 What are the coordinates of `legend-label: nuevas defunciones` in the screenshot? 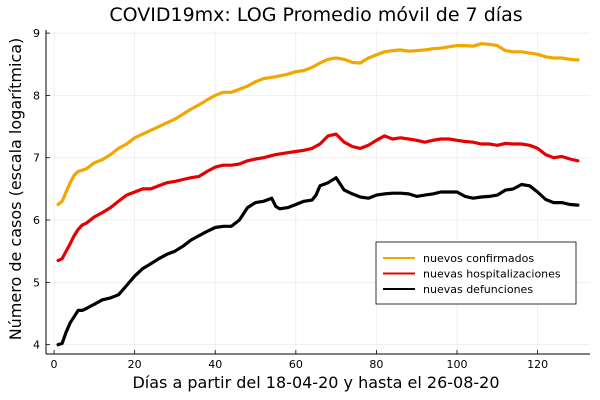 It's located at (478, 289).